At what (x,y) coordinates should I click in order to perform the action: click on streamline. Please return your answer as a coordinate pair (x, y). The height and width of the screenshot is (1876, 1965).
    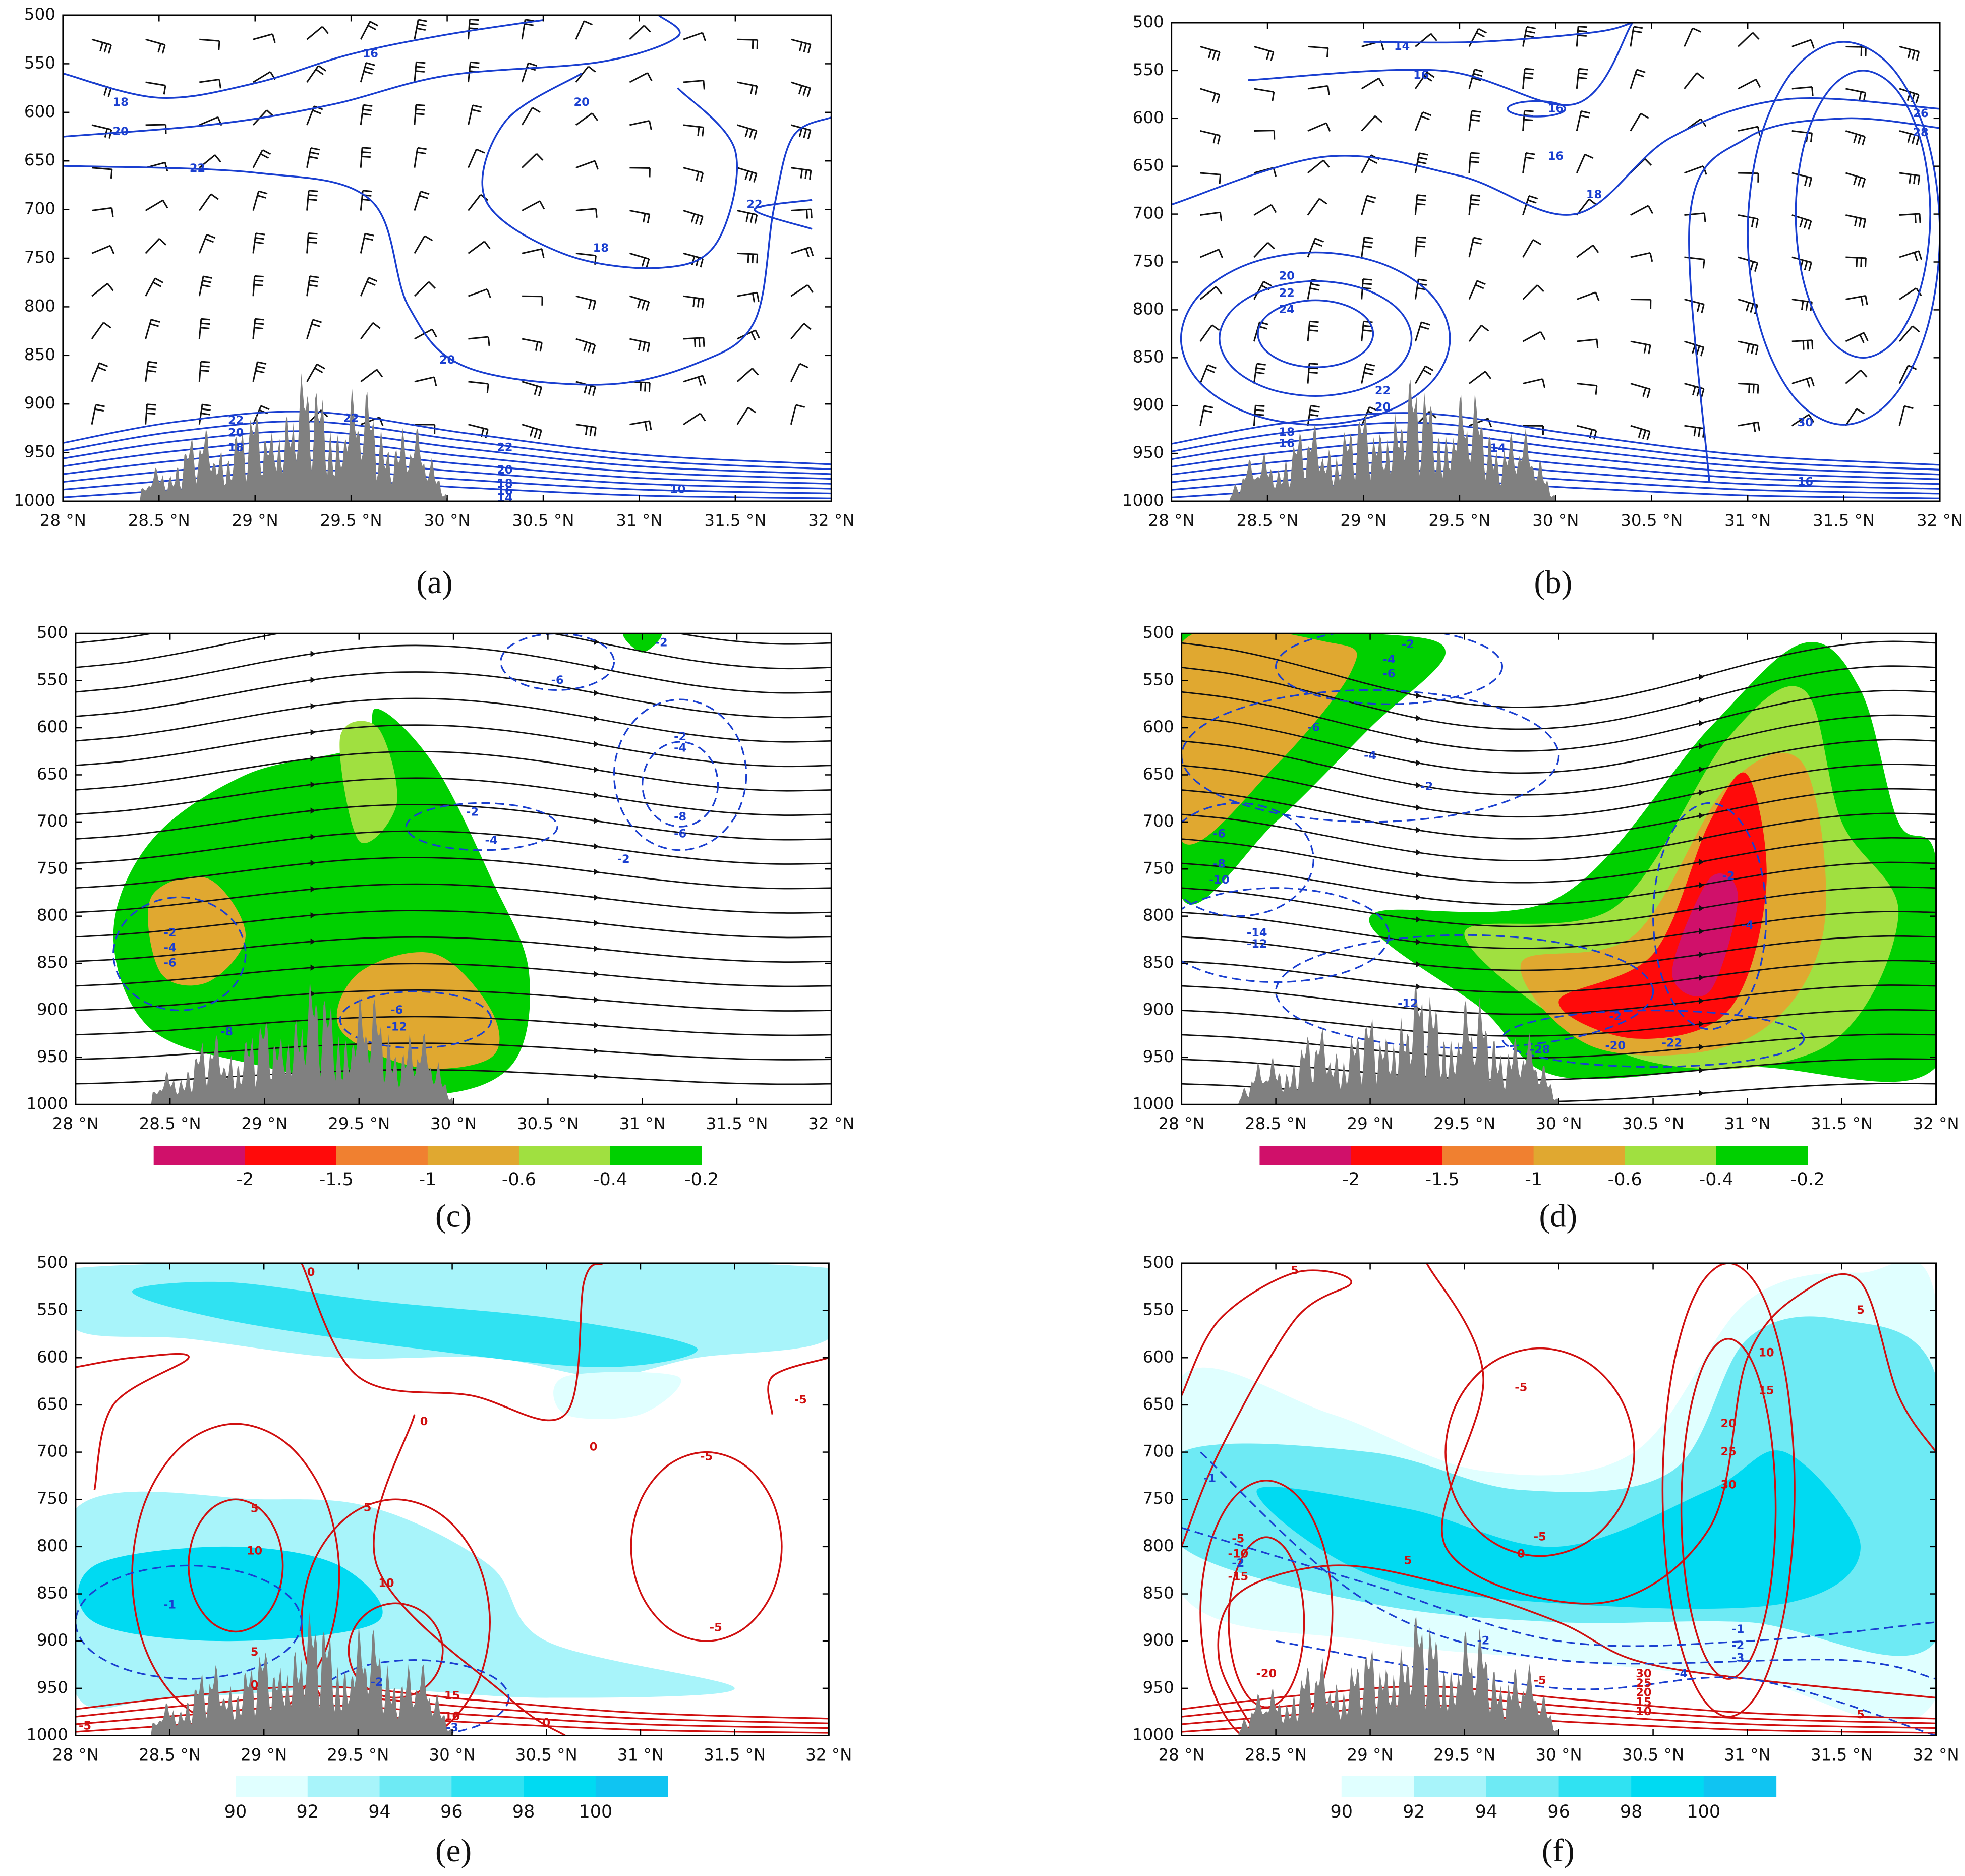
    Looking at the image, I should click on (1558, 860).